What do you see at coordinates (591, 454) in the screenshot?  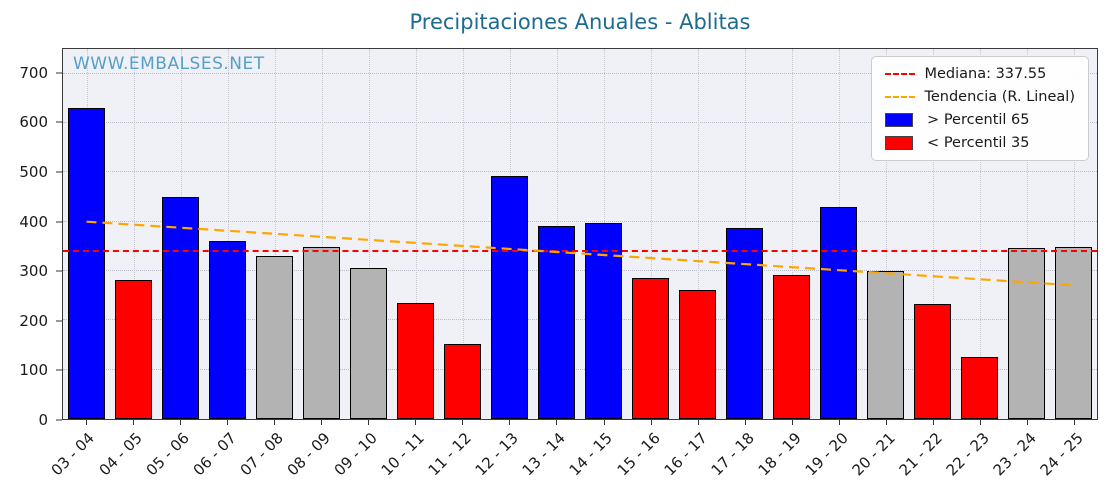 I see `x-tick-label: 14 - 15` at bounding box center [591, 454].